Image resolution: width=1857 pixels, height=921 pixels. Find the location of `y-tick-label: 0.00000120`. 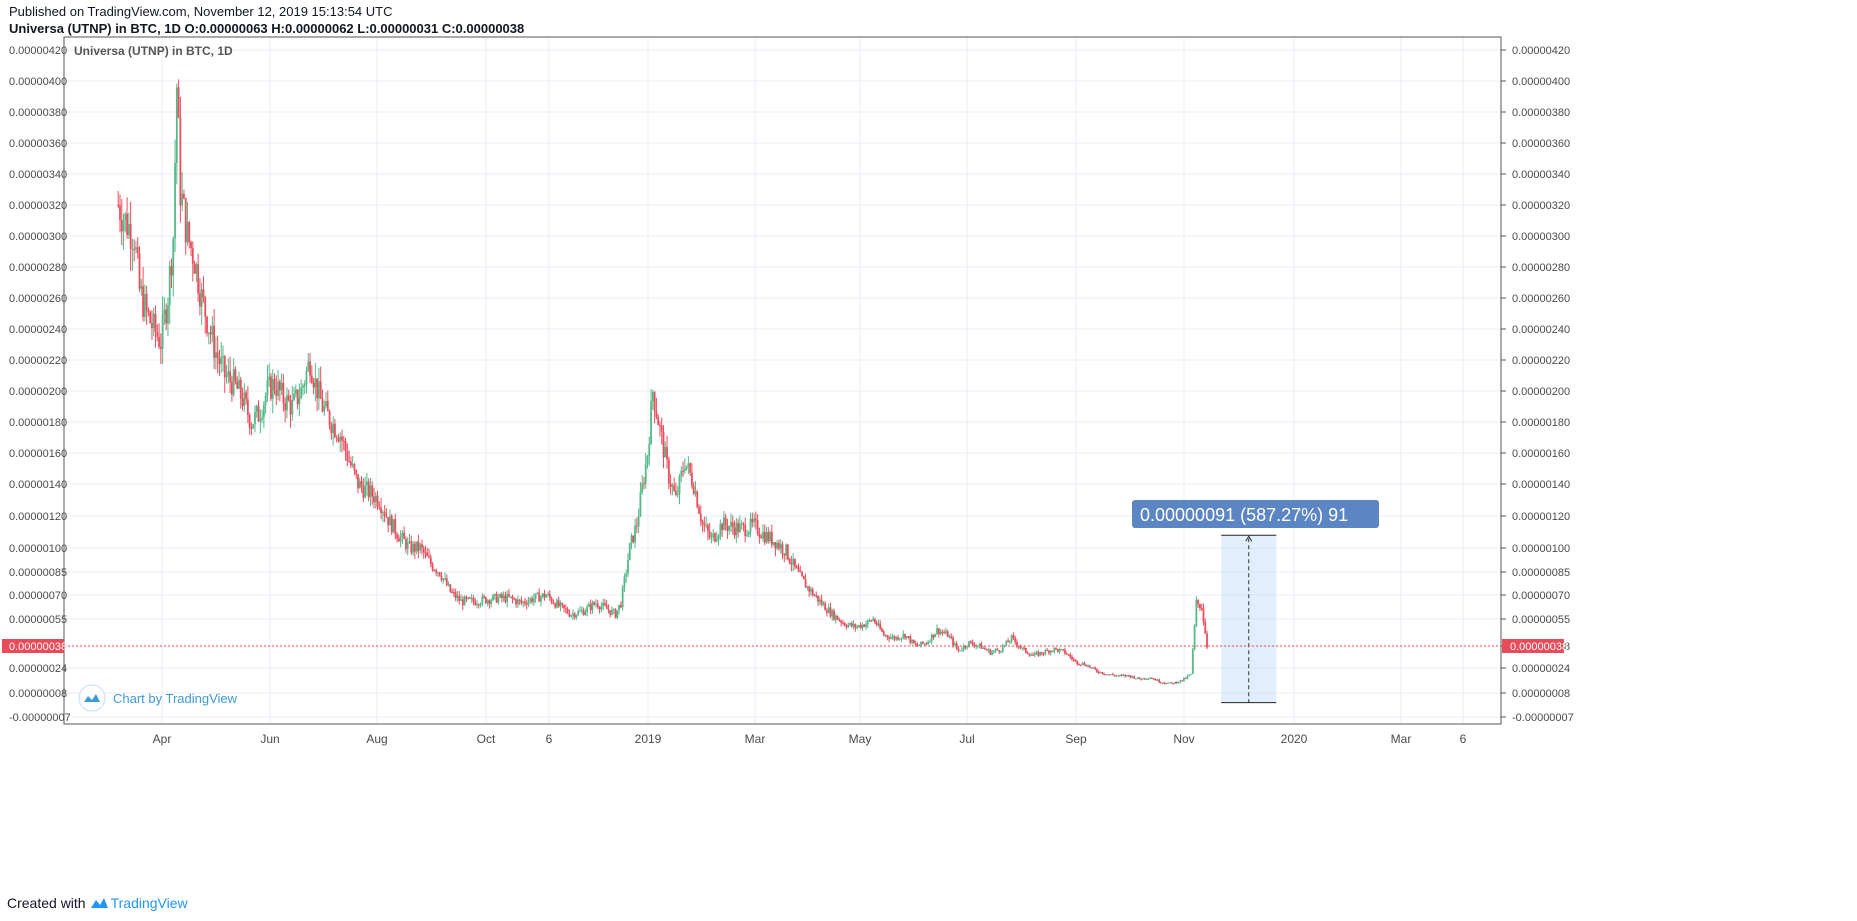

y-tick-label: 0.00000120 is located at coordinates (1541, 517).